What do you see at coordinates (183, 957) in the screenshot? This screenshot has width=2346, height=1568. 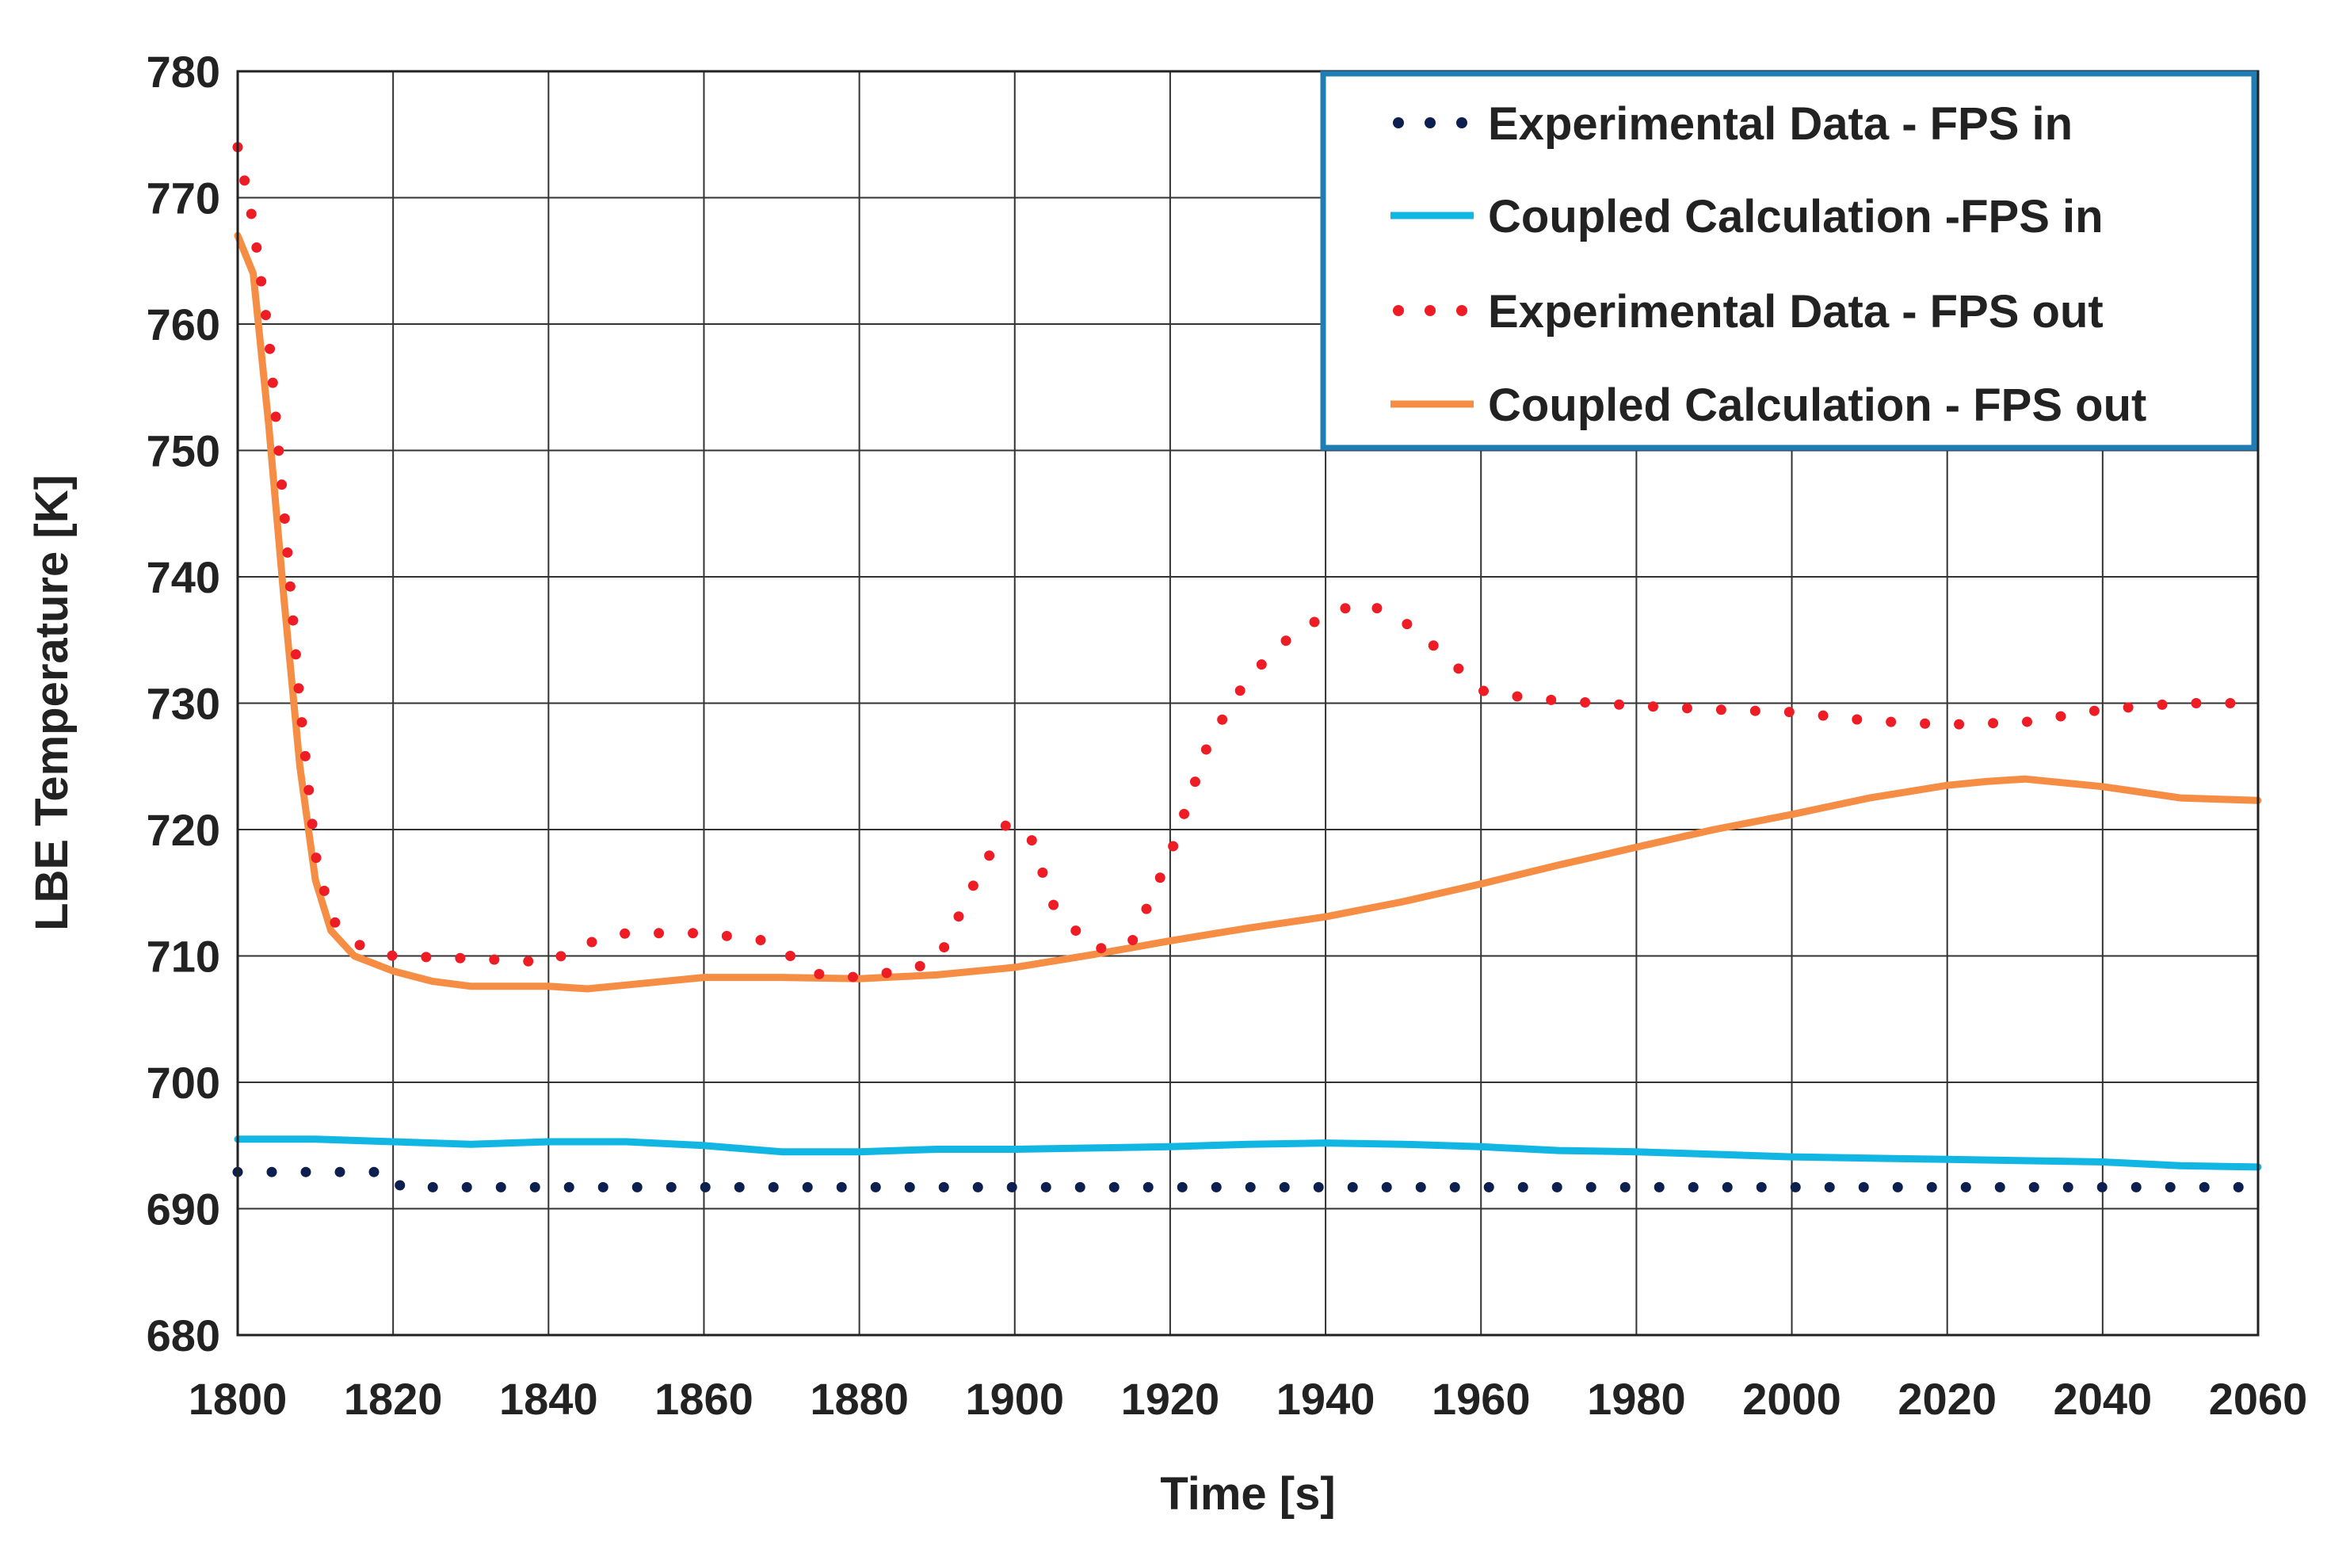 I see `y-tick-label: 710` at bounding box center [183, 957].